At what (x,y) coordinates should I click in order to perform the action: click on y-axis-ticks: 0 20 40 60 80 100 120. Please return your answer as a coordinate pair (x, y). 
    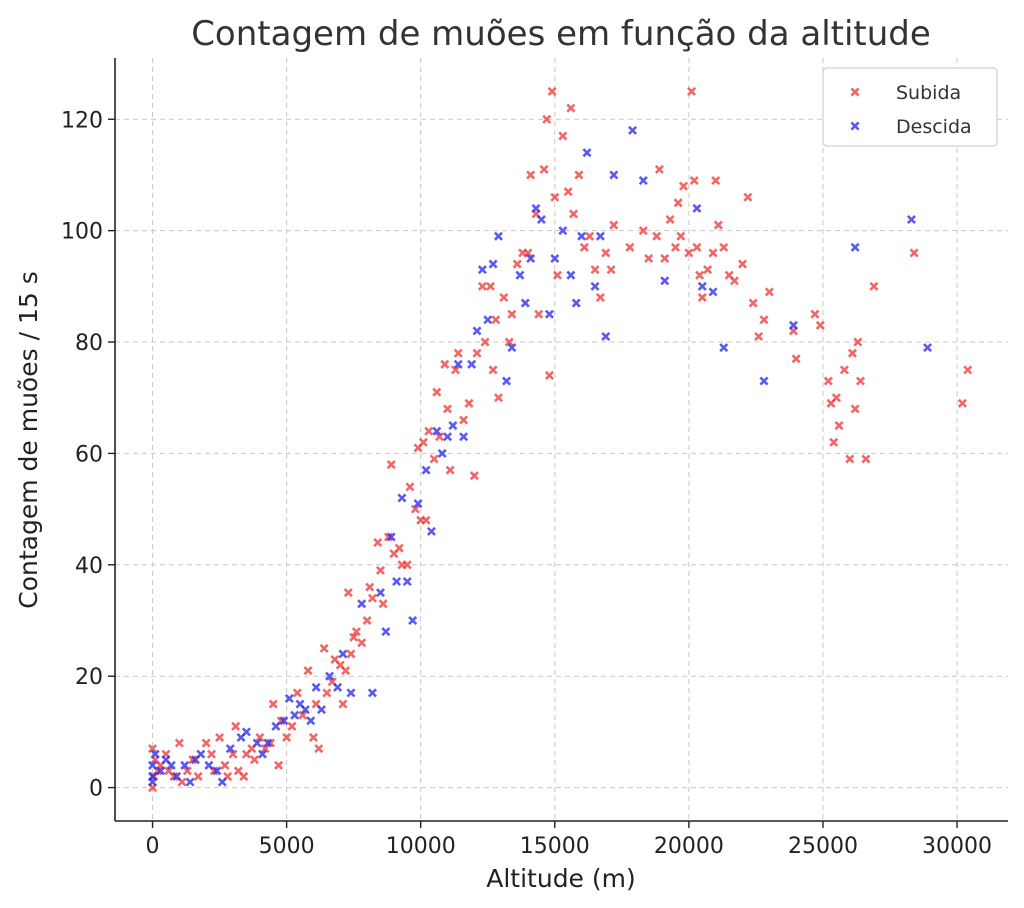
    Looking at the image, I should click on (88, 455).